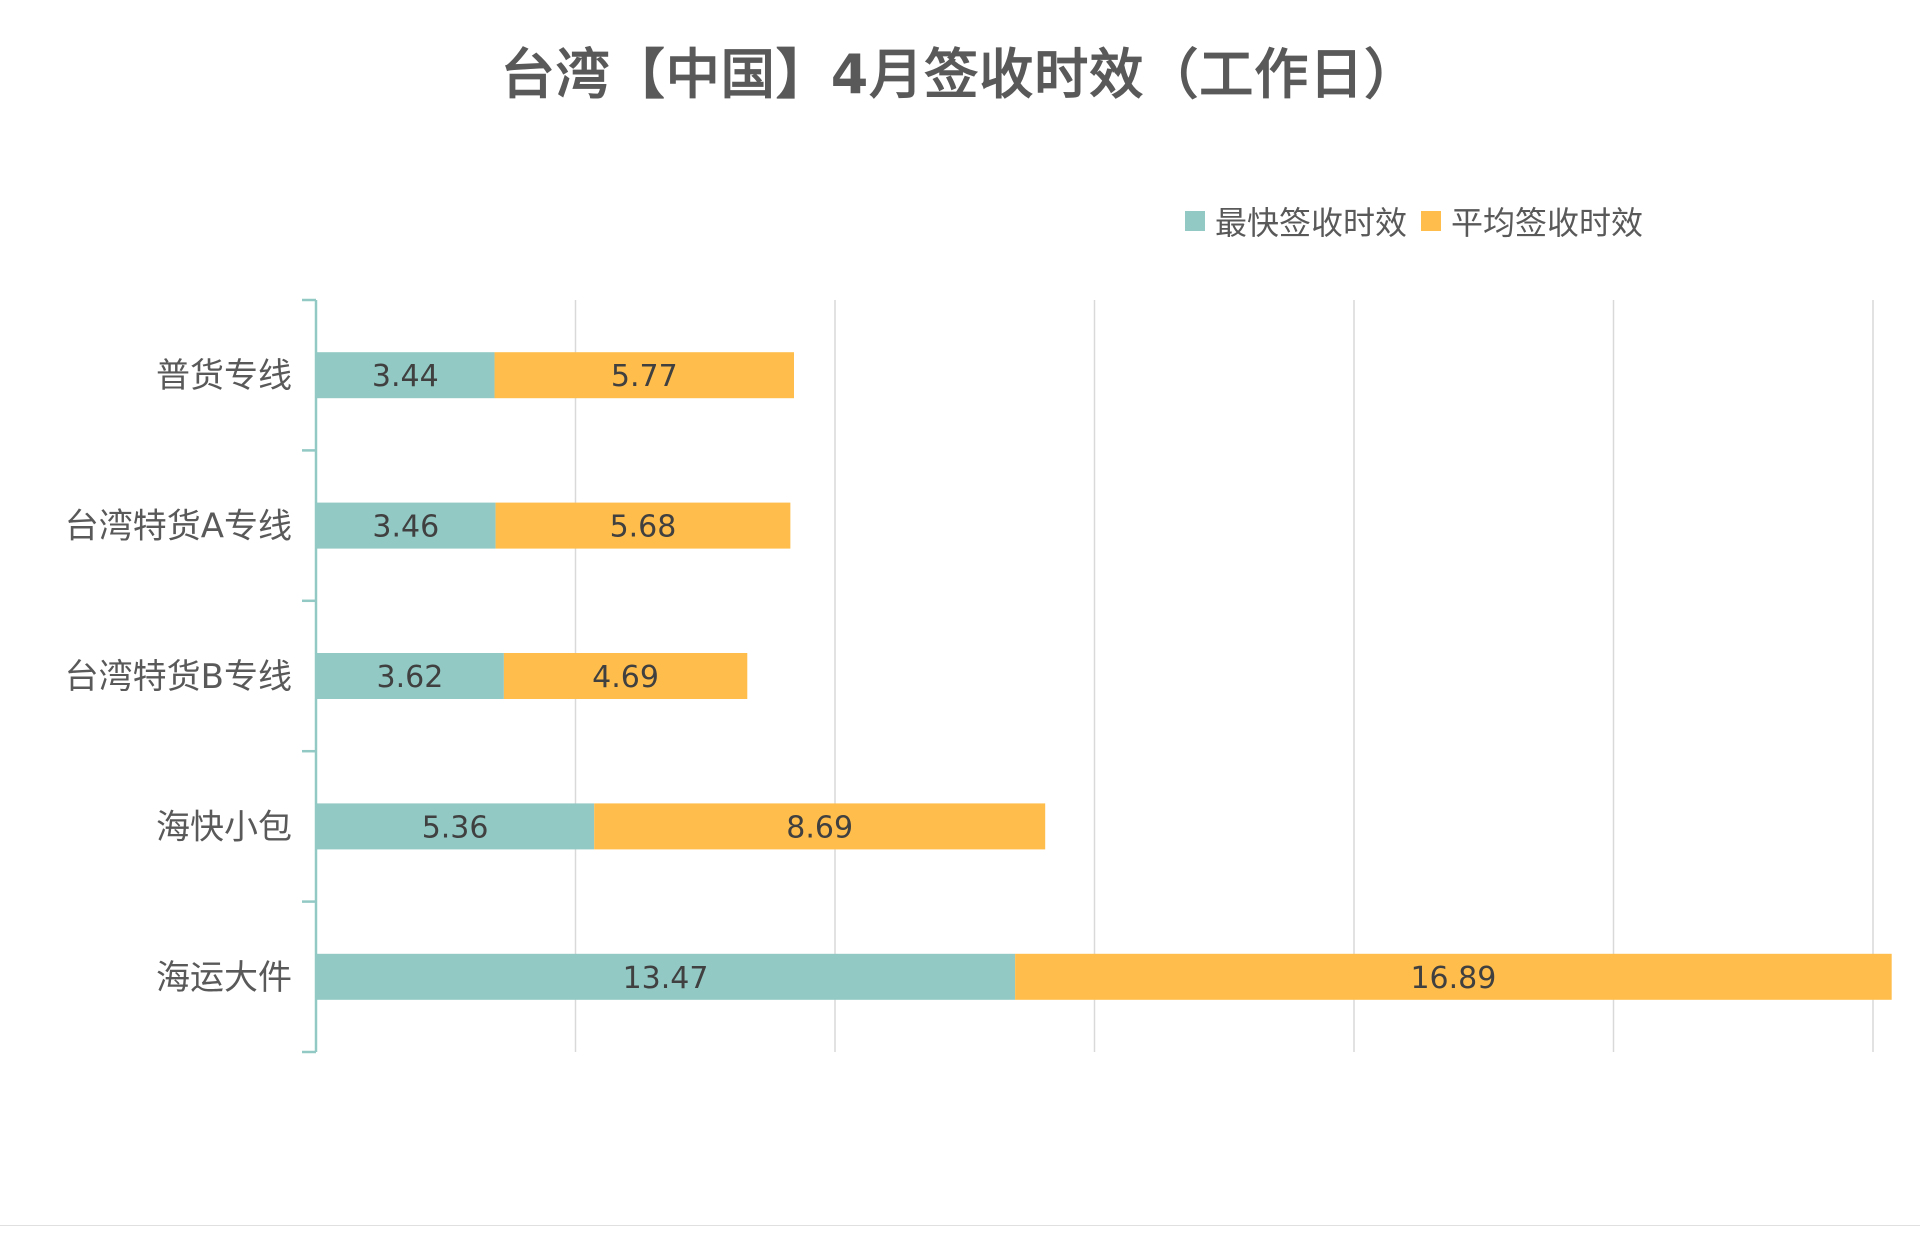  I want to click on chart-title: 台湾【中国】4月签收时效（工作日）, so click(960, 74).